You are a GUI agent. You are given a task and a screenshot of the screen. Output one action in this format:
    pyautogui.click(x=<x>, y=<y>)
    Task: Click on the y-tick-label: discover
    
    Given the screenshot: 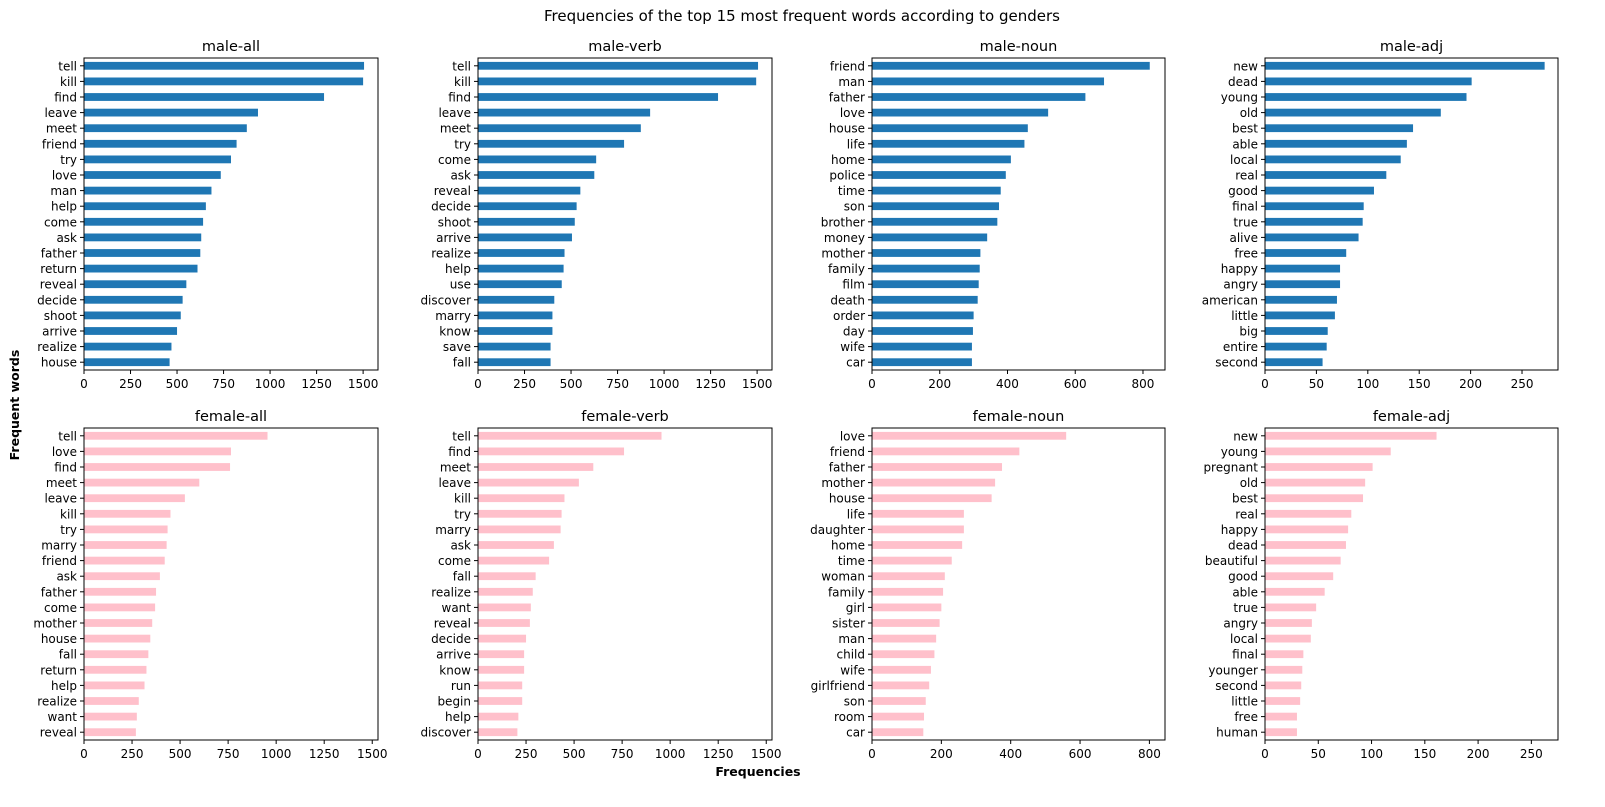 What is the action you would take?
    pyautogui.click(x=445, y=300)
    